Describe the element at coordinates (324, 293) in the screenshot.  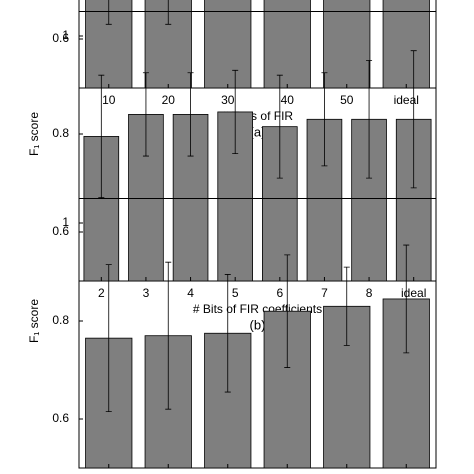
I see `x-tick-label: 7` at that location.